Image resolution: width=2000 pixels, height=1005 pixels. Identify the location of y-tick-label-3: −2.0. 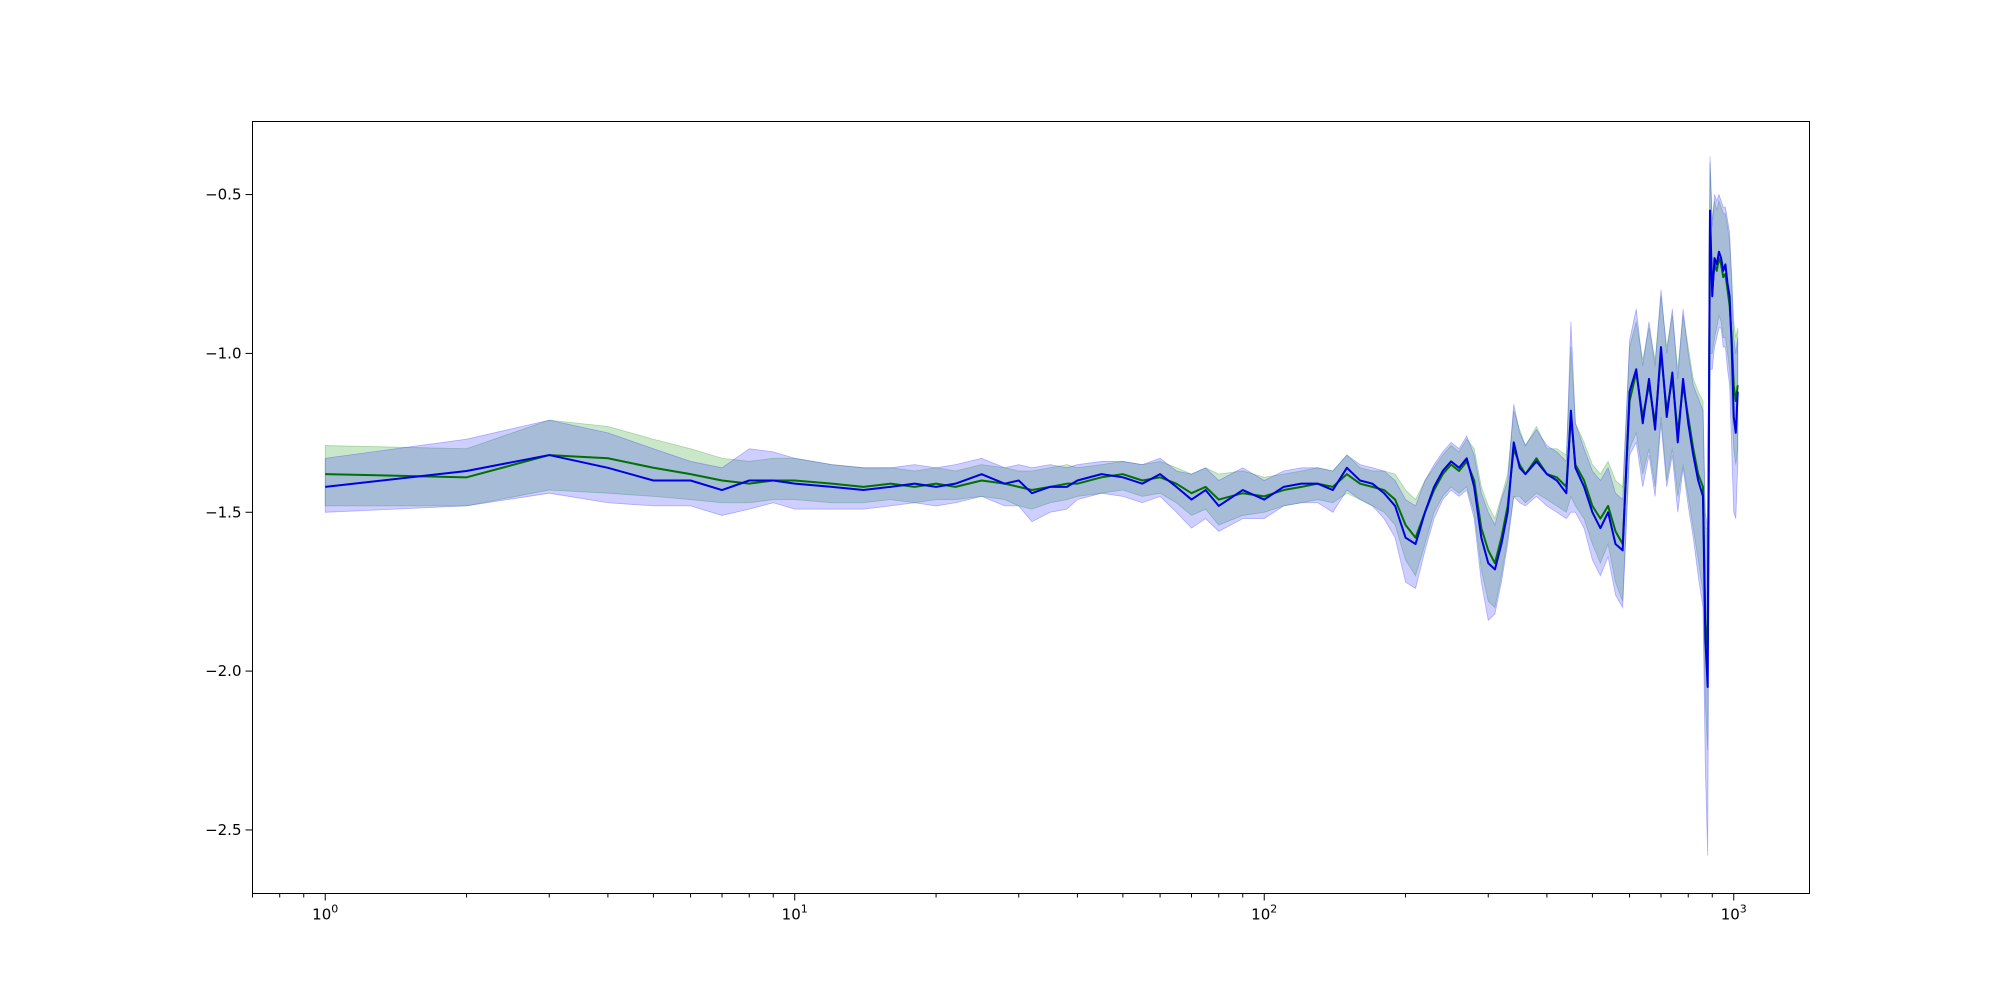
(223, 671).